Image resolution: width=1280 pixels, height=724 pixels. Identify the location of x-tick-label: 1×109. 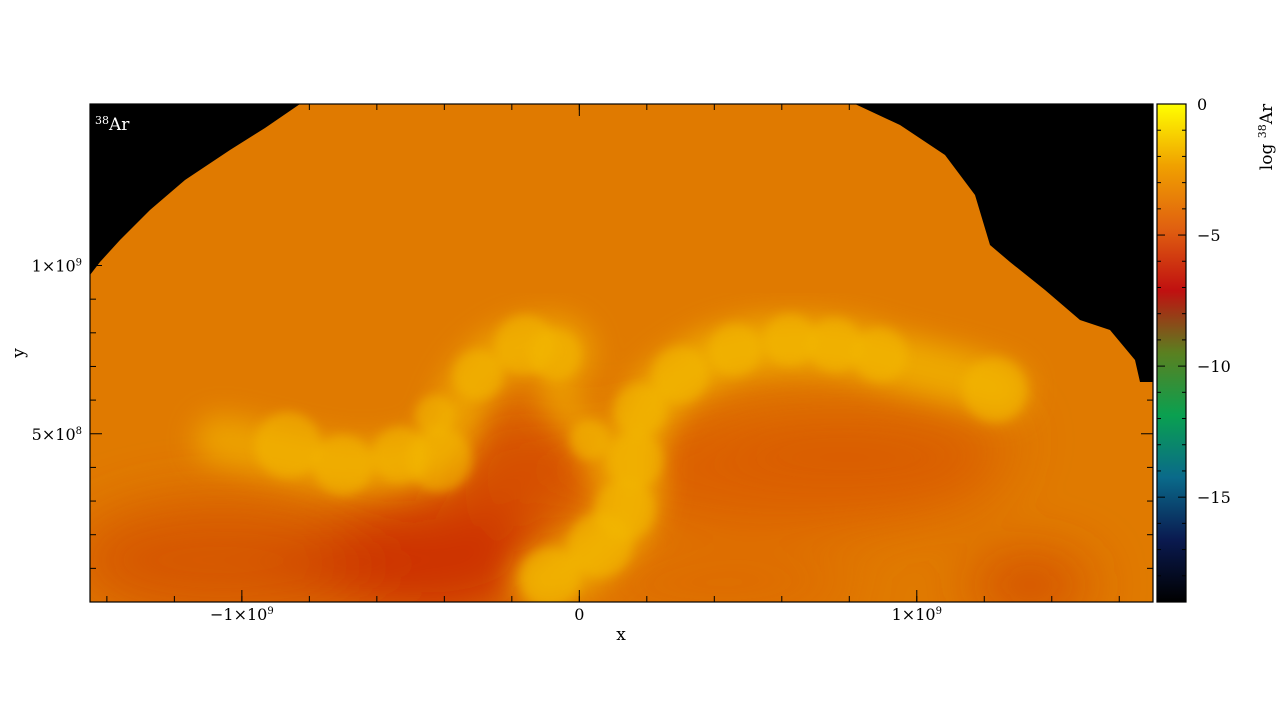
(917, 614).